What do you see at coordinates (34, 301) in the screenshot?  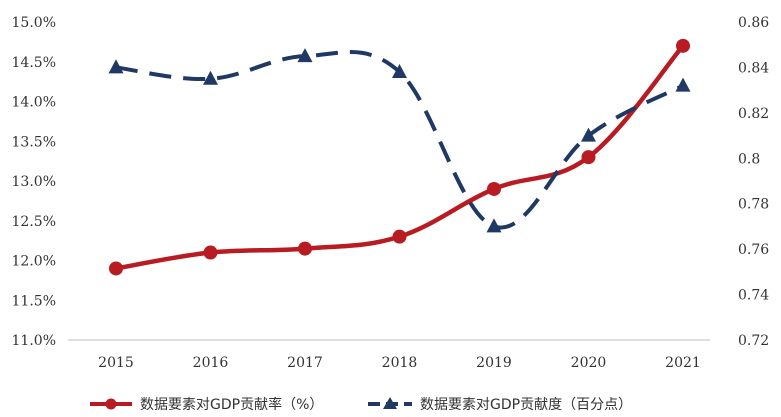 I see `left-tick-label: 11.5%` at bounding box center [34, 301].